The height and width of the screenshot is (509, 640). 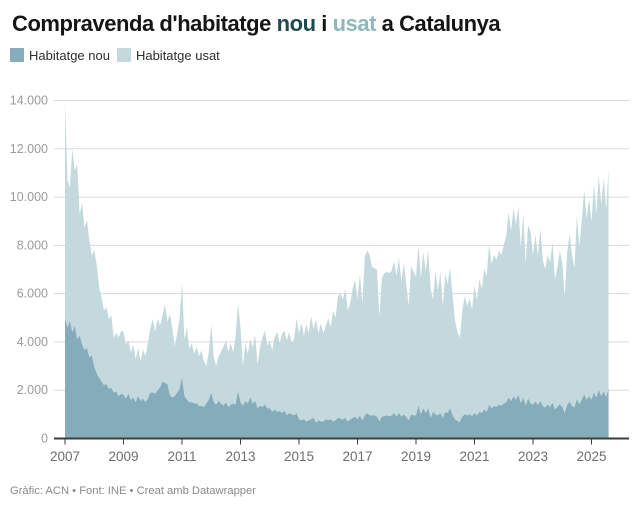 I want to click on svg-text: 2007, so click(x=65, y=456).